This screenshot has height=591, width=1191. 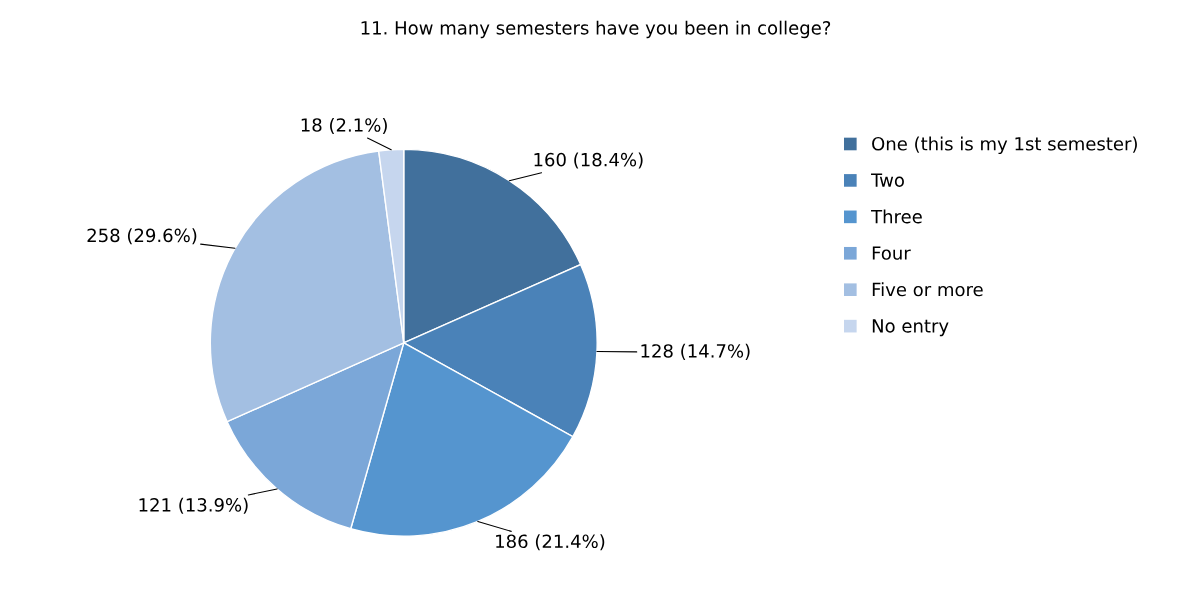 What do you see at coordinates (1004, 145) in the screenshot?
I see `legend-label: One (this is my 1st semester)` at bounding box center [1004, 145].